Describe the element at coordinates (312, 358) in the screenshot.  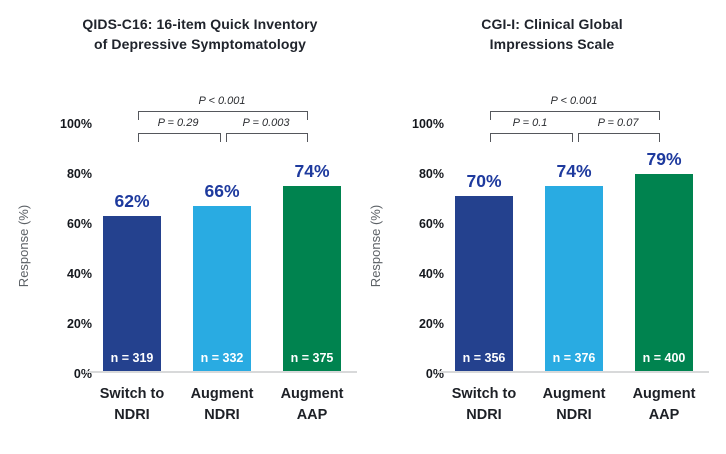
I see `bar-n-label: n = 375` at that location.